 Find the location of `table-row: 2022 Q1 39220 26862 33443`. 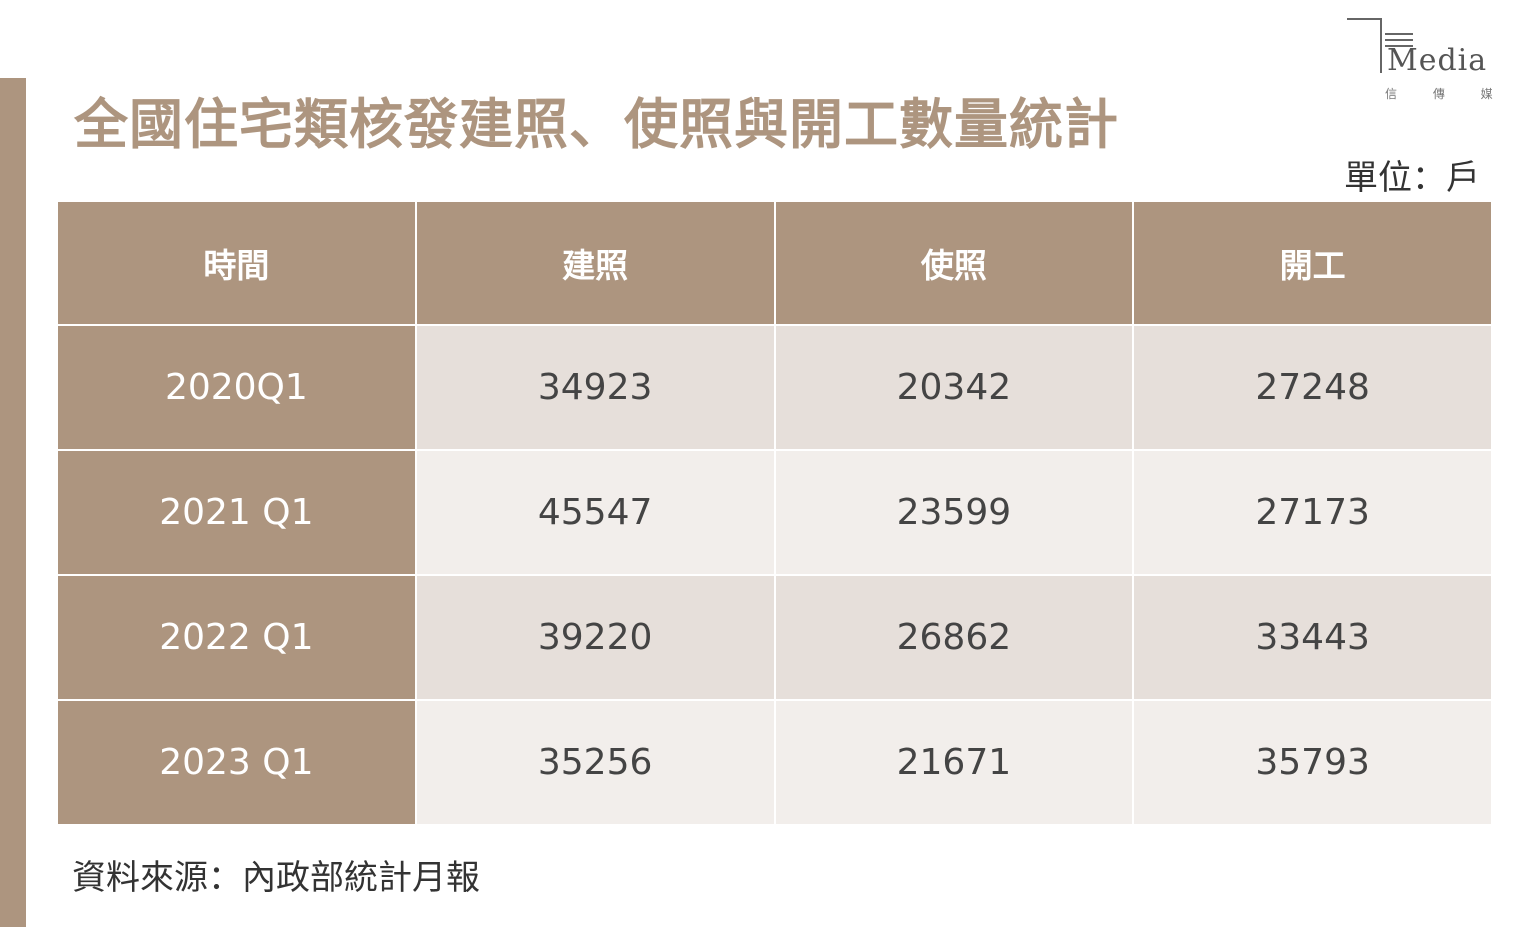

table-row: 2022 Q1 39220 26862 33443 is located at coordinates (774, 637).